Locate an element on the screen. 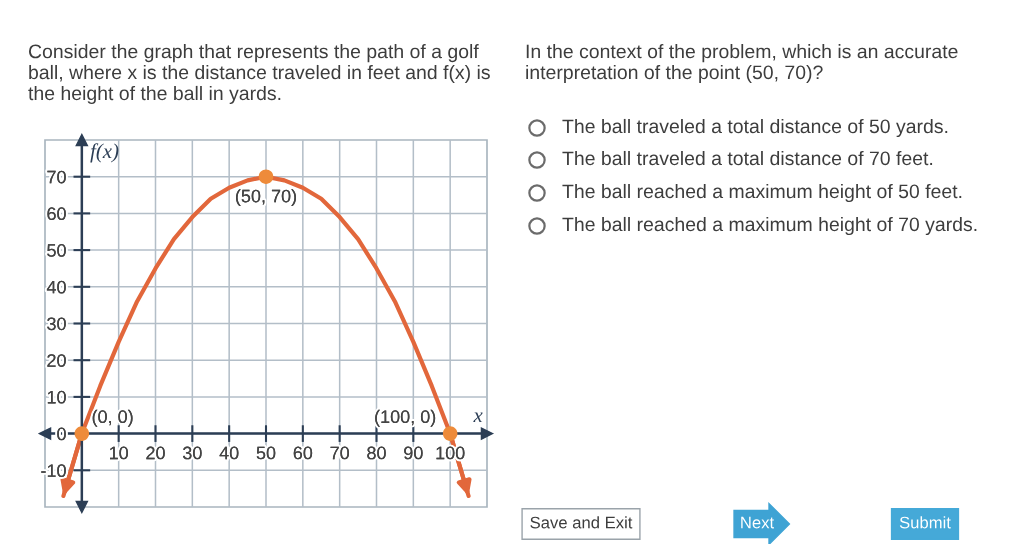  x-tick-label: 80 is located at coordinates (376, 453).